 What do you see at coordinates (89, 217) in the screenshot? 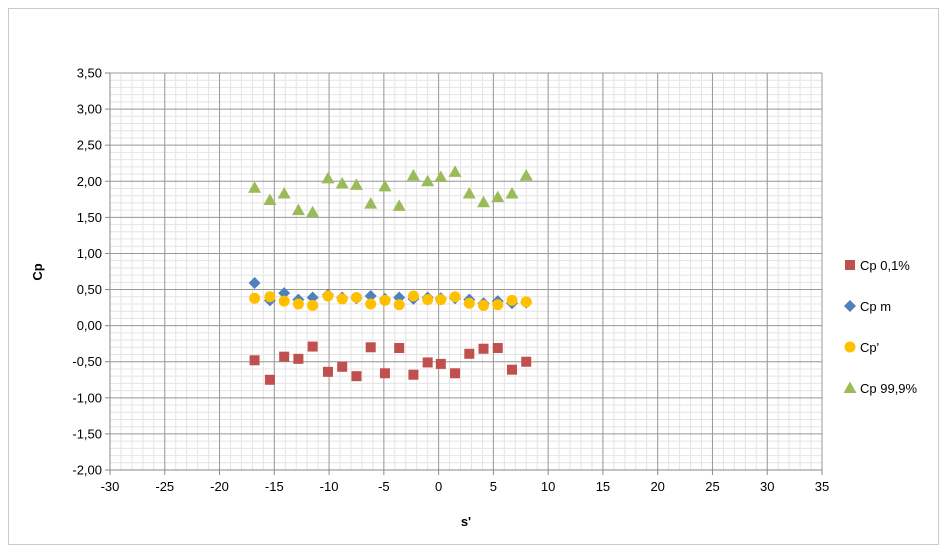
I see `y-tick-label: 1,50` at bounding box center [89, 217].